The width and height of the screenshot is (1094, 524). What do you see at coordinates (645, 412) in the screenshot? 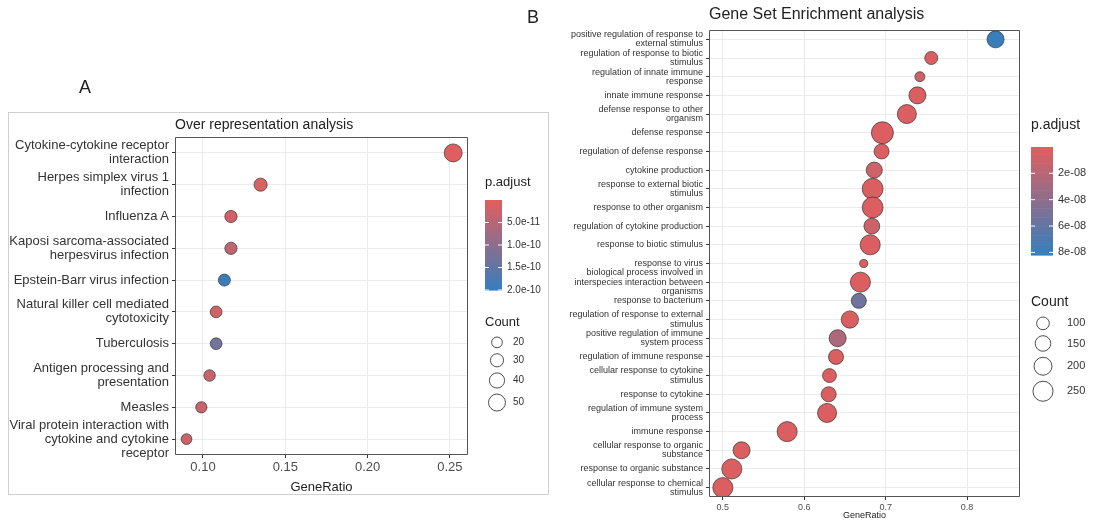
I see `y-tick-label: regulation of immune system process` at bounding box center [645, 412].